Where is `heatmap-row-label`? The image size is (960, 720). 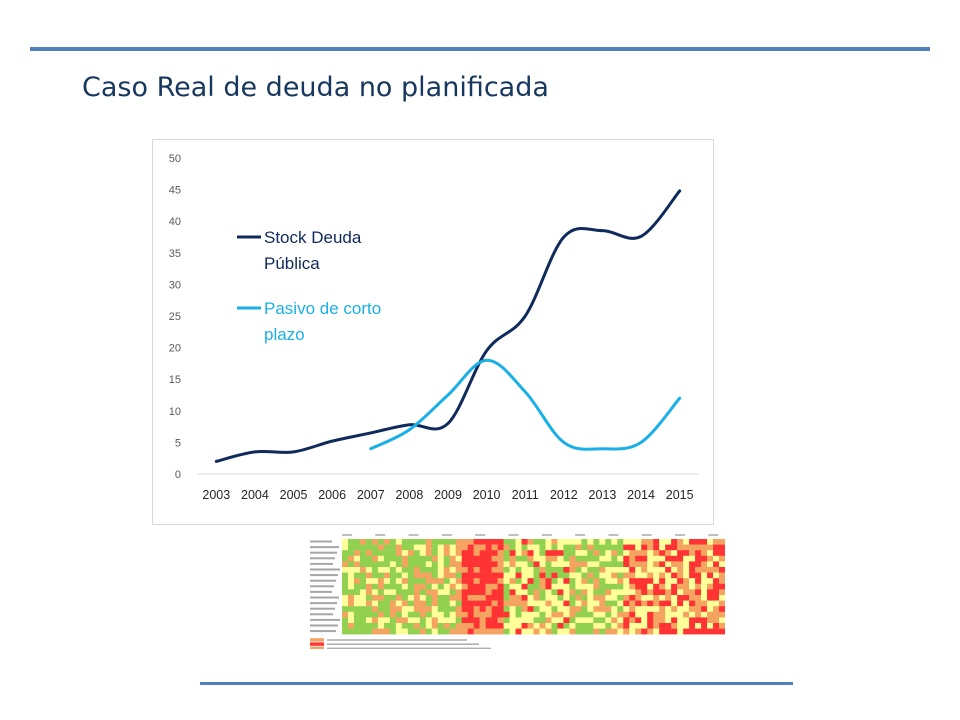
heatmap-row-label is located at coordinates (321, 591).